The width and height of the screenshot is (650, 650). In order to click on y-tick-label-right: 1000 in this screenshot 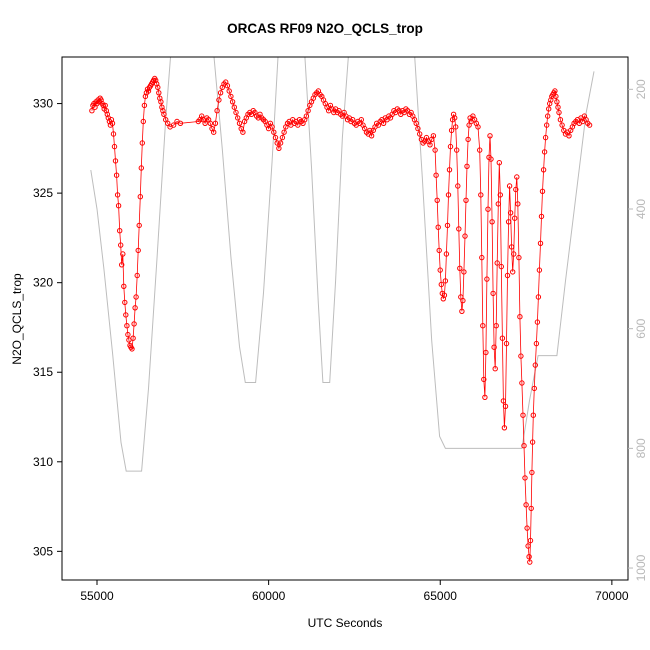, I will do `click(641, 567)`.